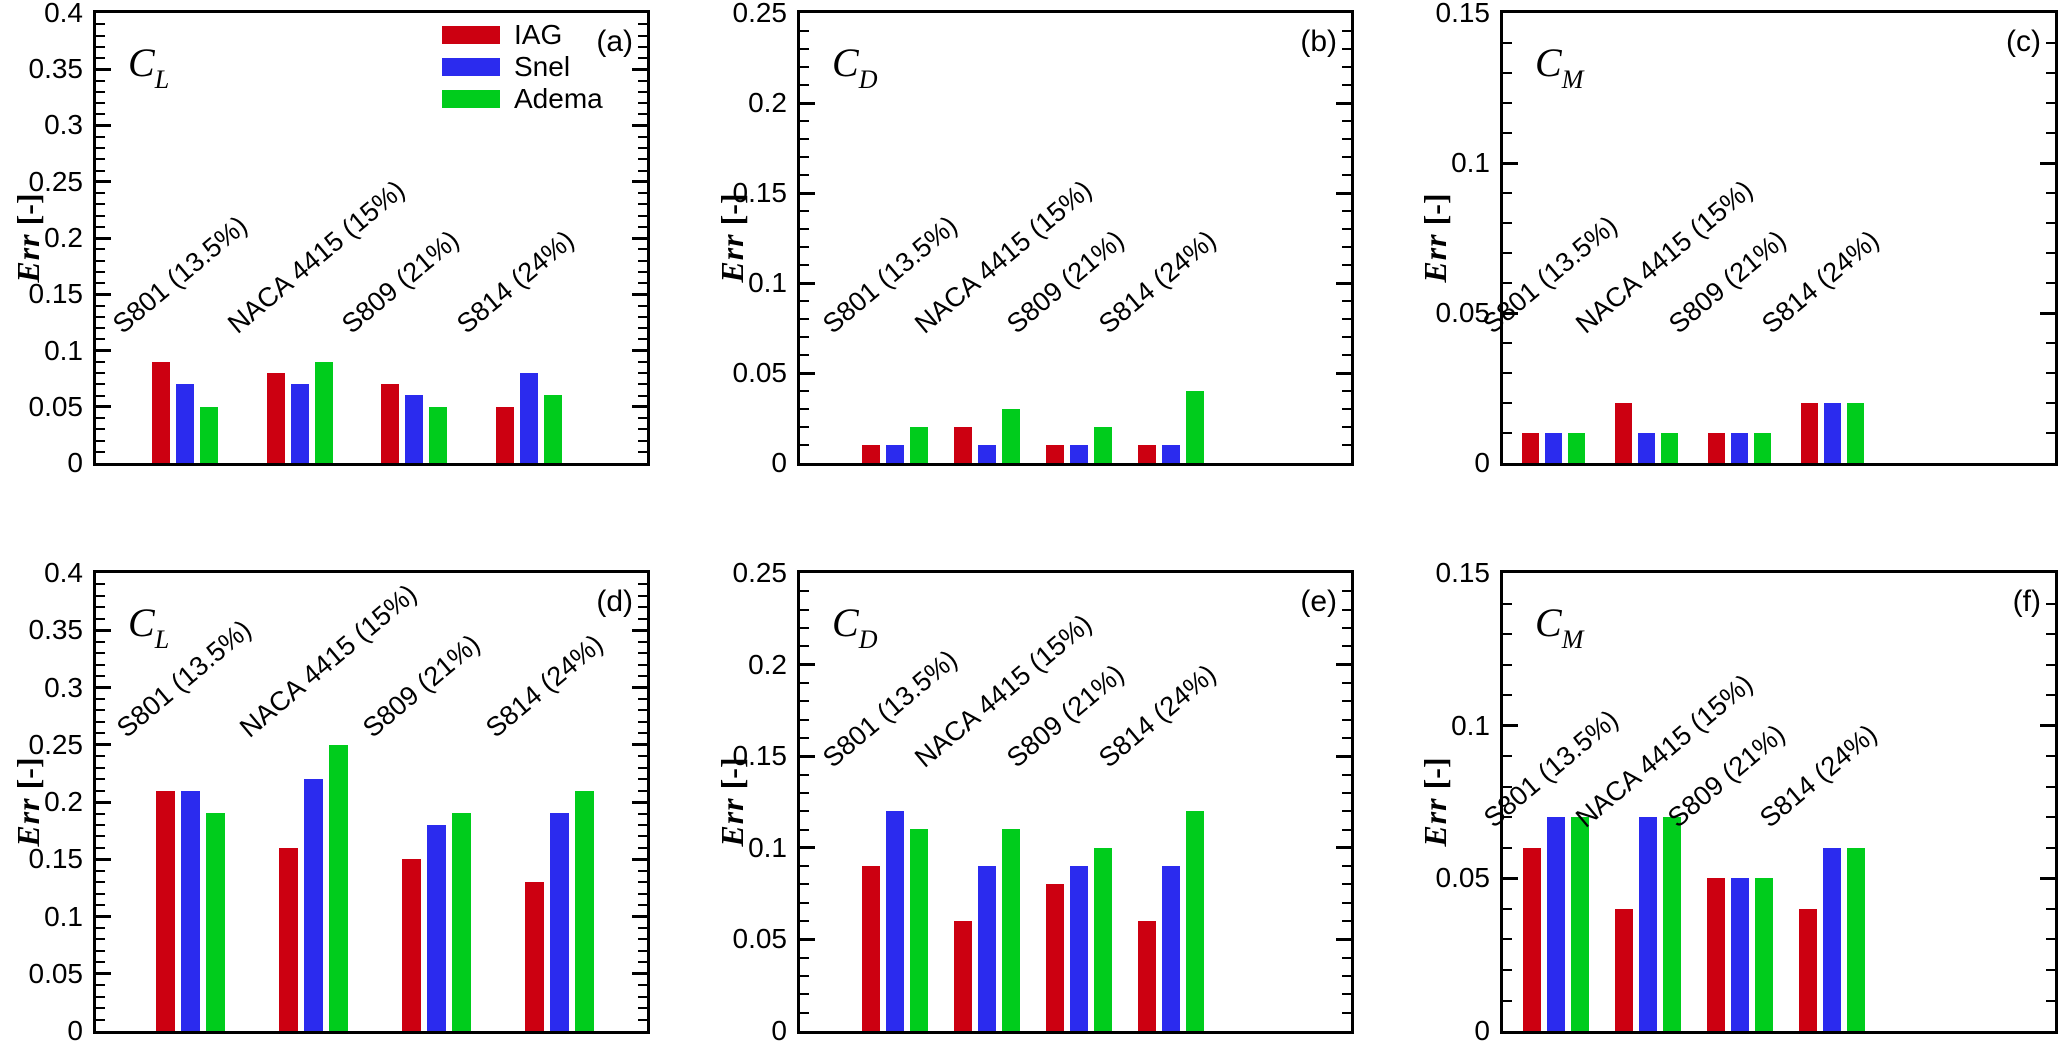 This screenshot has height=1046, width=2066. I want to click on group-label: S814 (24%), so click(544, 686).